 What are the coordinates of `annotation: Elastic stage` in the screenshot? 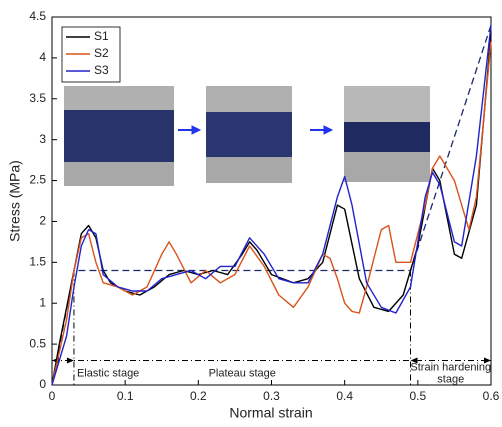 It's located at (108, 373).